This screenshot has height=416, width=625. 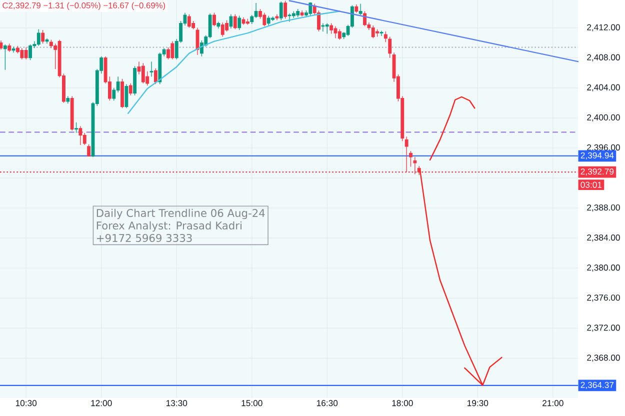 What do you see at coordinates (144, 238) in the screenshot?
I see `annotation: +9172 5969 3333` at bounding box center [144, 238].